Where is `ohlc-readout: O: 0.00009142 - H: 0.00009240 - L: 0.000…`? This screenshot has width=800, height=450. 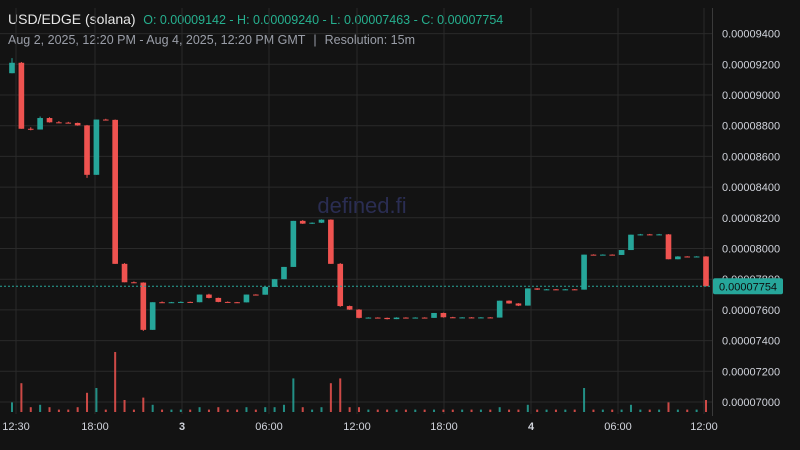 ohlc-readout: O: 0.00009142 - H: 0.00009240 - L: 0.000… is located at coordinates (323, 20).